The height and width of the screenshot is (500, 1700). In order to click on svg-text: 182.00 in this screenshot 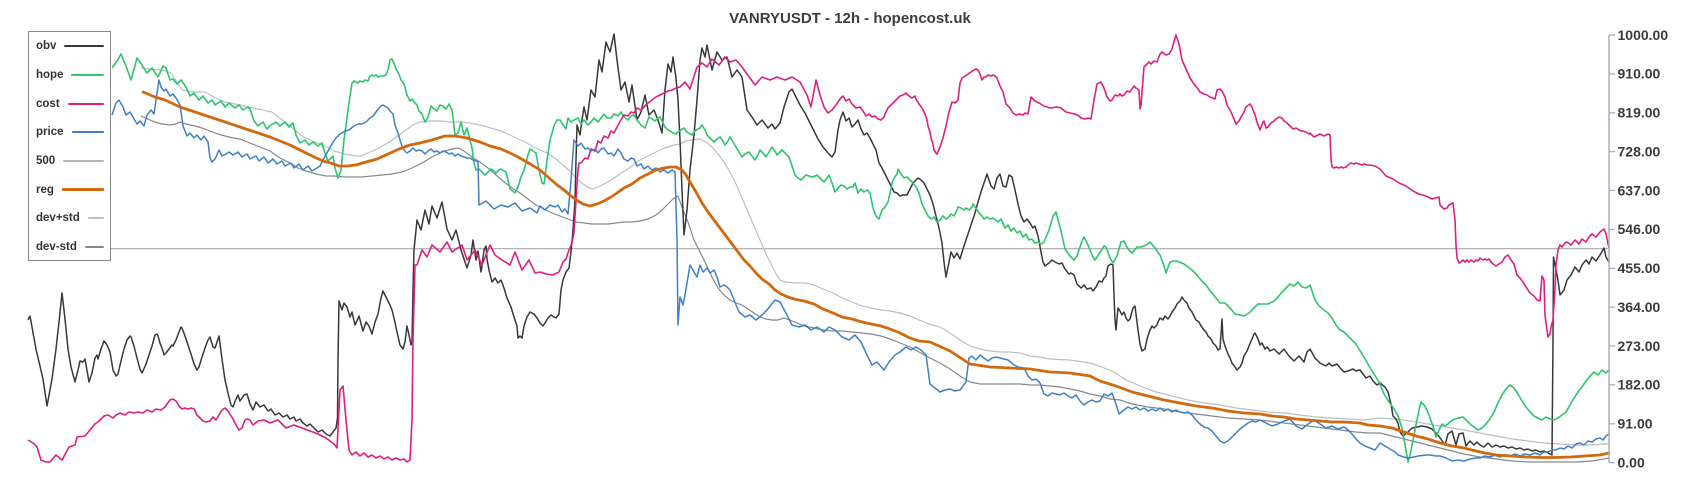, I will do `click(1639, 385)`.